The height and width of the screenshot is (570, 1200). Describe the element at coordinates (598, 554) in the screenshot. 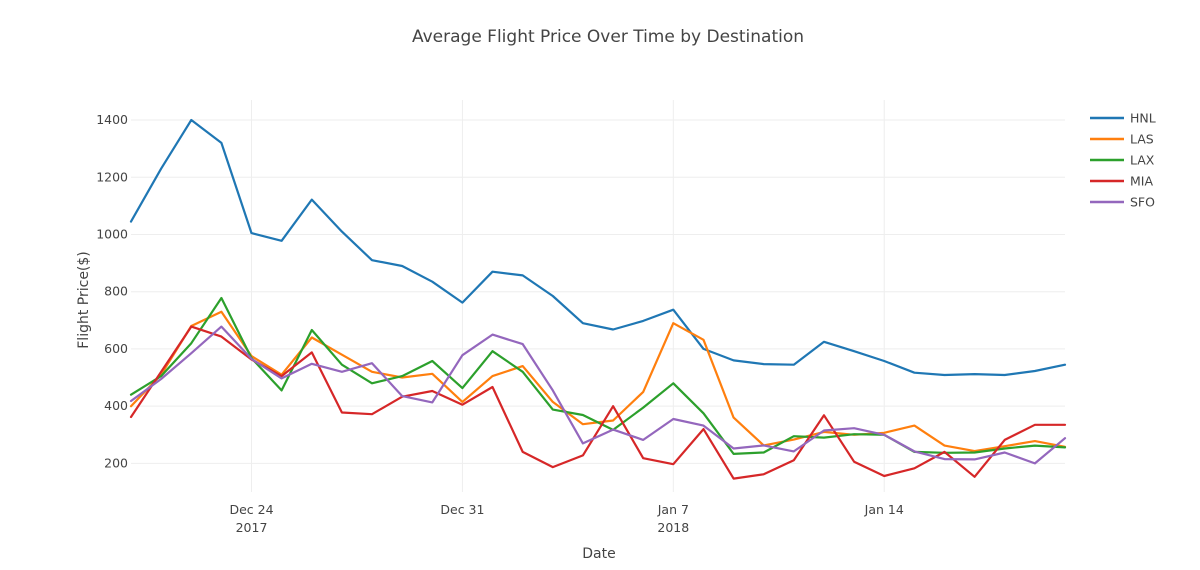

I see `x-axis-title: Date` at that location.